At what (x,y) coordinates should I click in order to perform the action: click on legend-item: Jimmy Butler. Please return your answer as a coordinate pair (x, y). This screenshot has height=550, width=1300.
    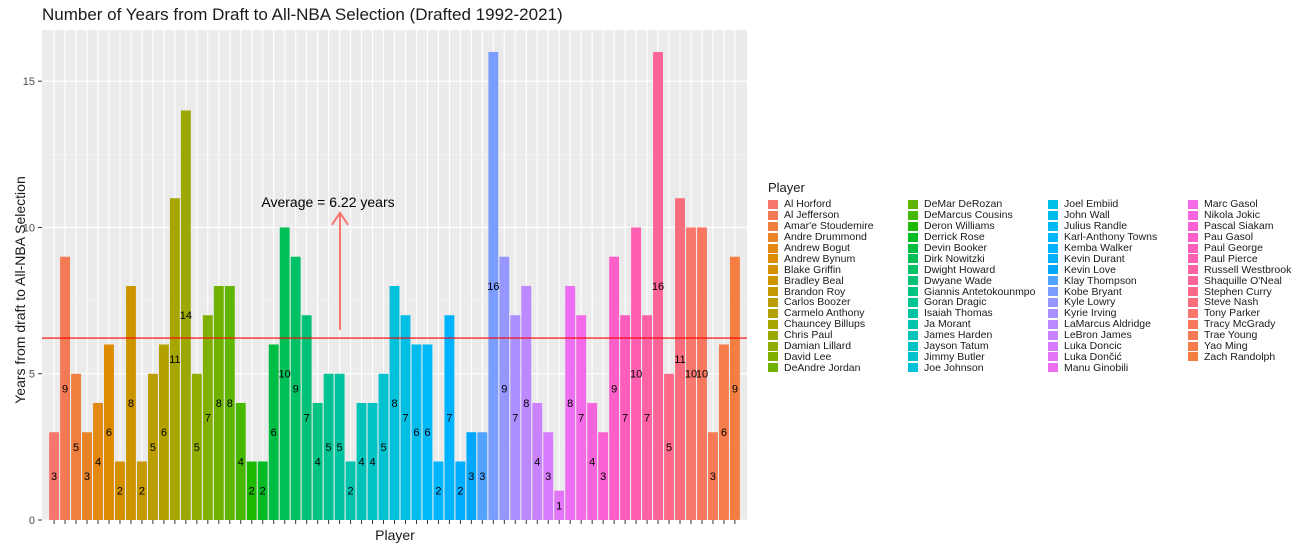
    Looking at the image, I should click on (978, 356).